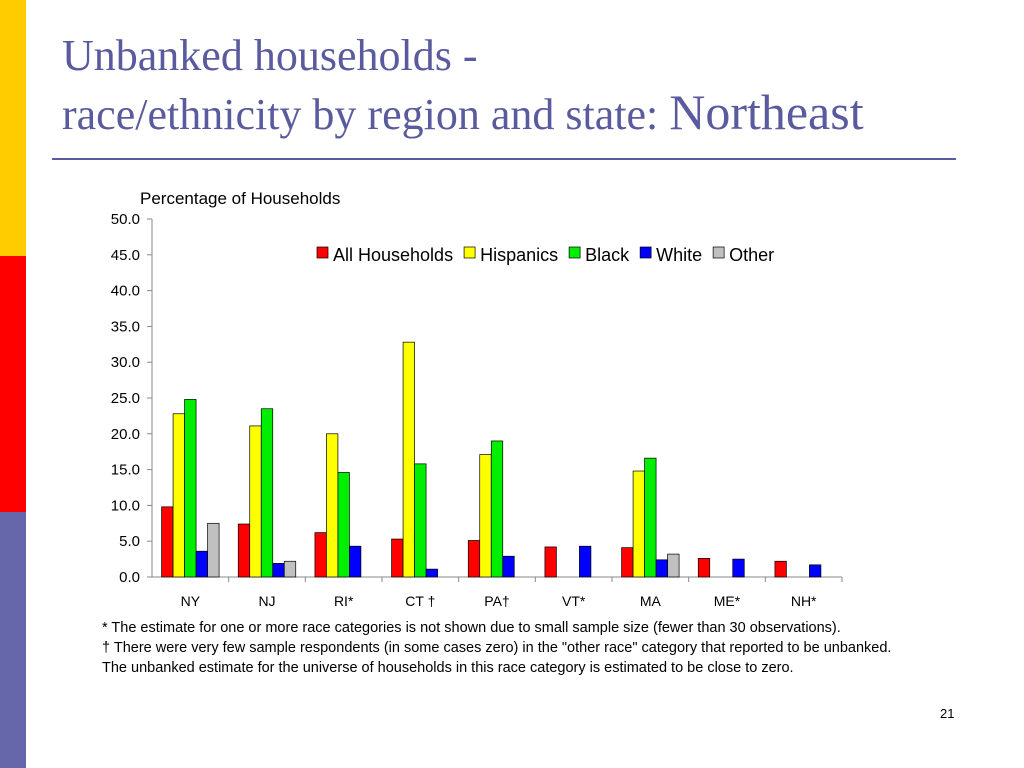 The height and width of the screenshot is (768, 1024). I want to click on y-tick-label: 0.0, so click(129, 577).